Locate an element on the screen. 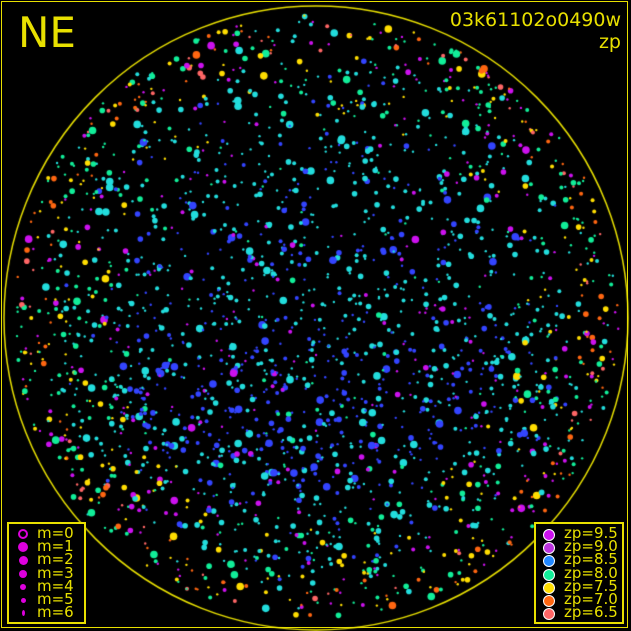 The image size is (631, 631). magnitude-legend-item: m=4 is located at coordinates (46, 585).